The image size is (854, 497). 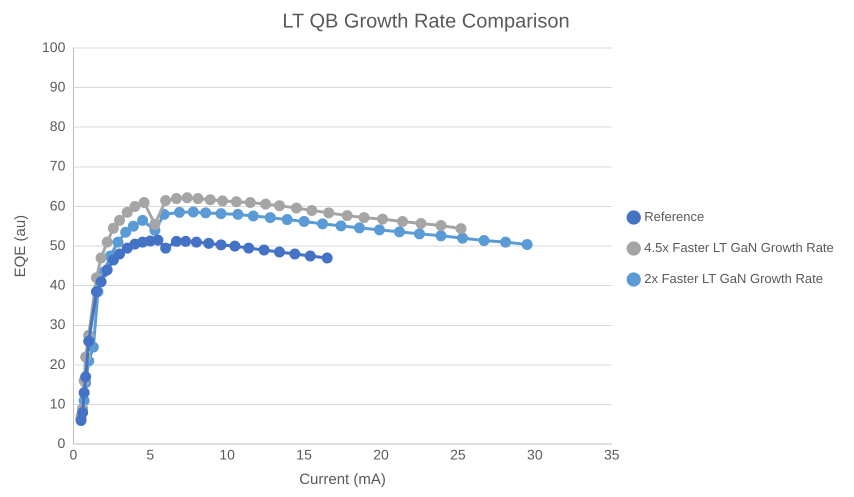 I want to click on x-tick-label: 30, so click(x=535, y=454).